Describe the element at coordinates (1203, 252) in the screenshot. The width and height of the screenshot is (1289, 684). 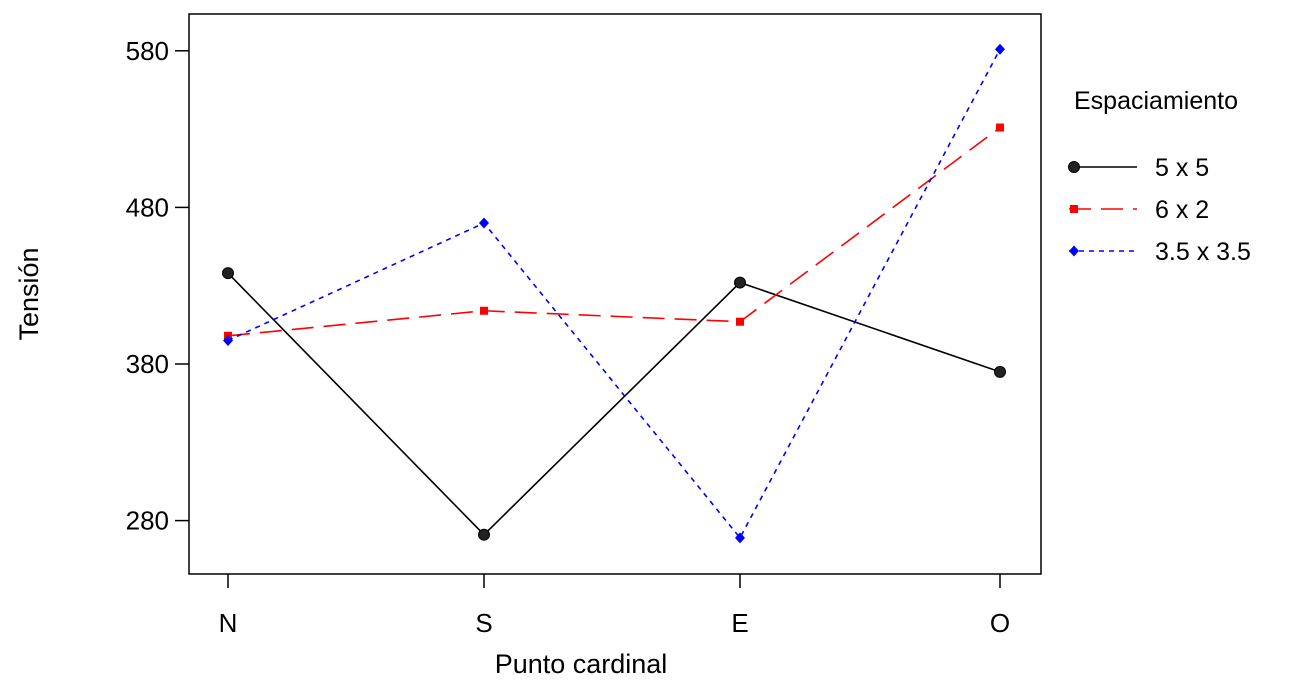
I see `legend-label: 3.5 x 3.5` at that location.